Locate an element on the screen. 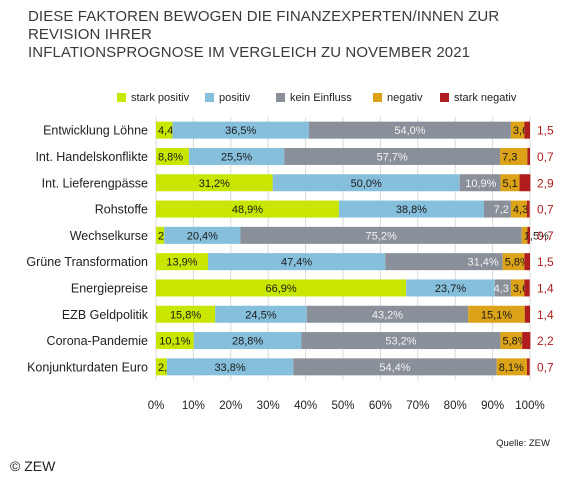 The image size is (570, 480). data-label: 53,2% is located at coordinates (400, 342).